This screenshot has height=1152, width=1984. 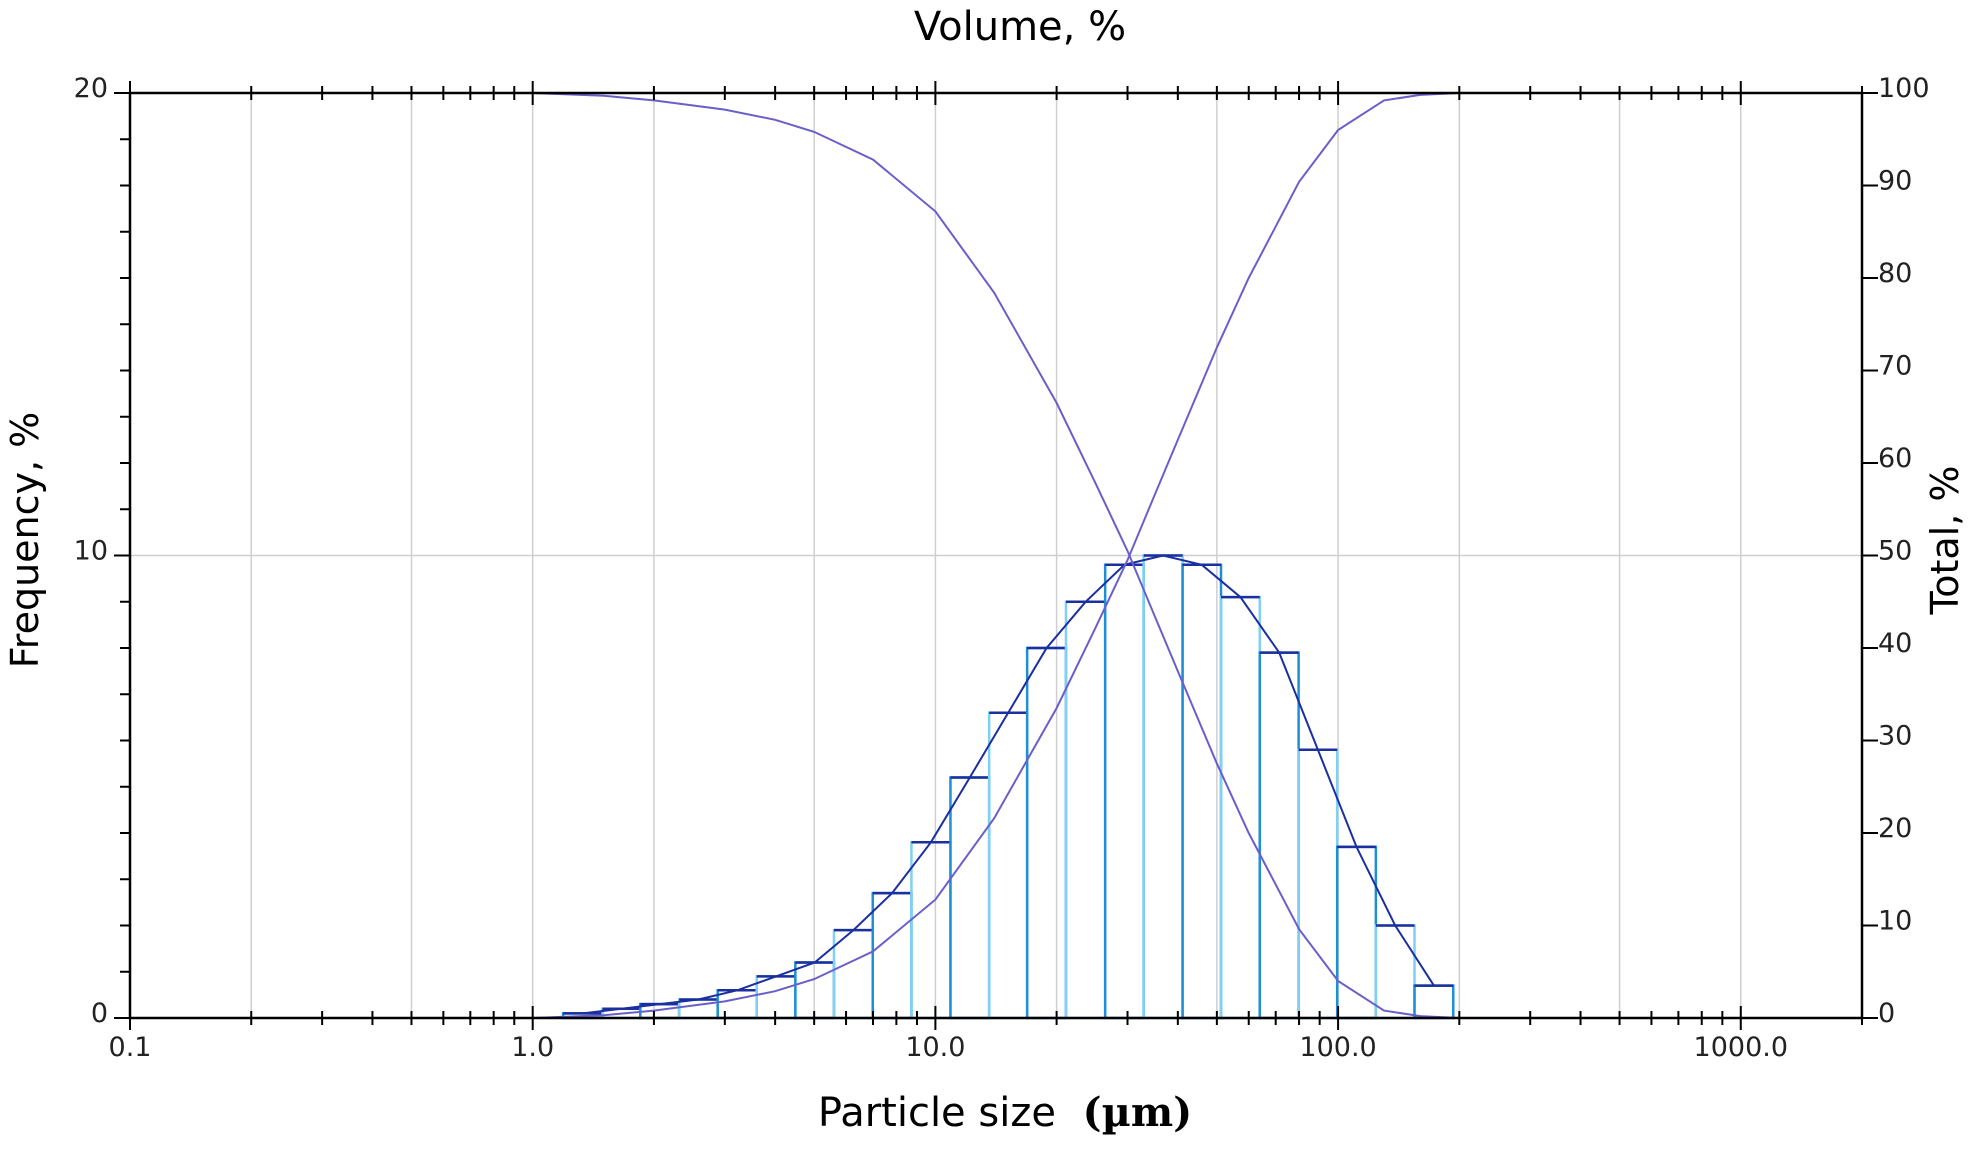 What do you see at coordinates (91, 551) in the screenshot?
I see `y-left-tick-label: 10` at bounding box center [91, 551].